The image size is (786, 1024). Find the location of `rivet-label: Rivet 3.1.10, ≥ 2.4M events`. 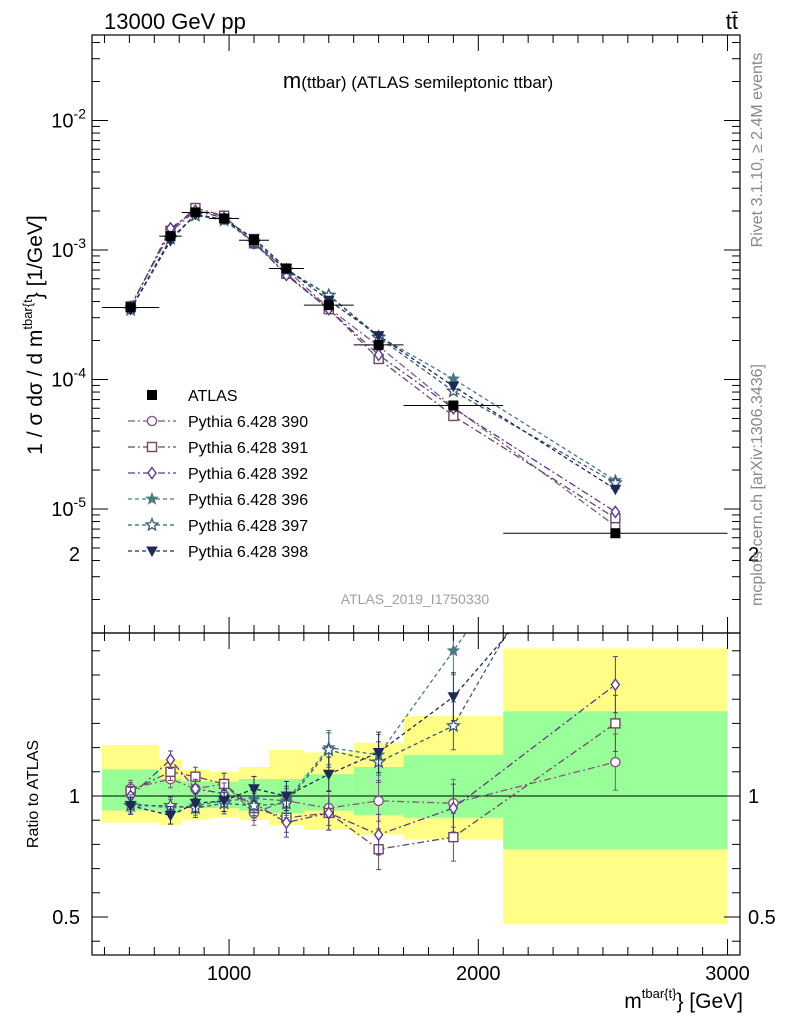

rivet-label: Rivet 3.1.10, ≥ 2.4M events is located at coordinates (757, 150).